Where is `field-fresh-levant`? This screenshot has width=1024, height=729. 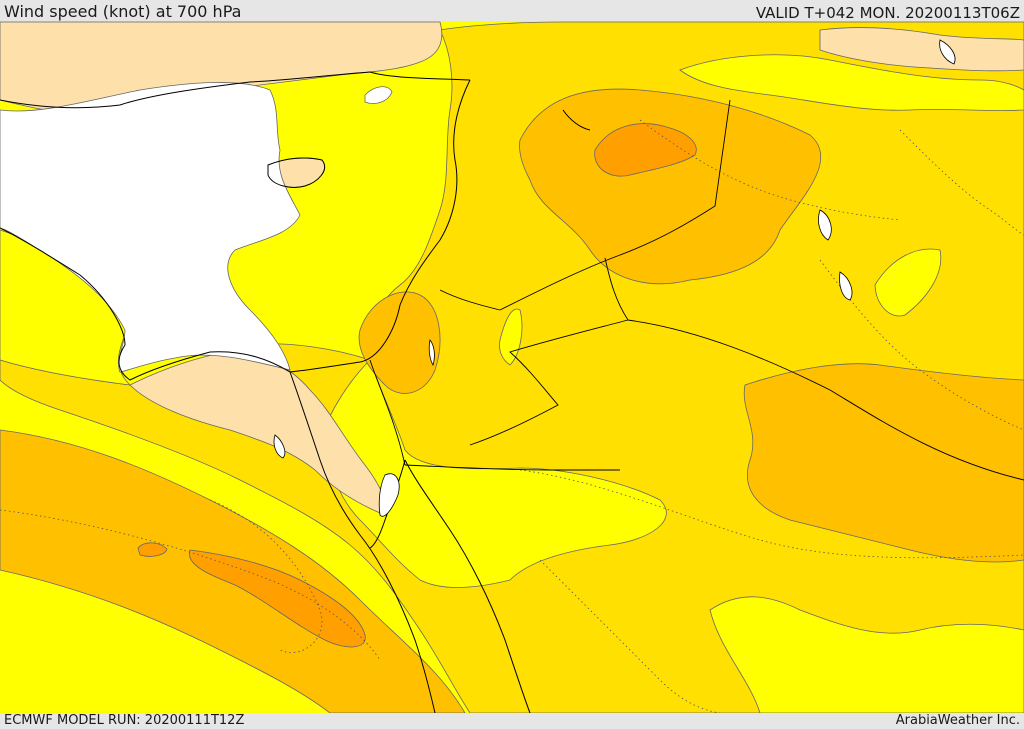 field-fresh-levant is located at coordinates (399, 342).